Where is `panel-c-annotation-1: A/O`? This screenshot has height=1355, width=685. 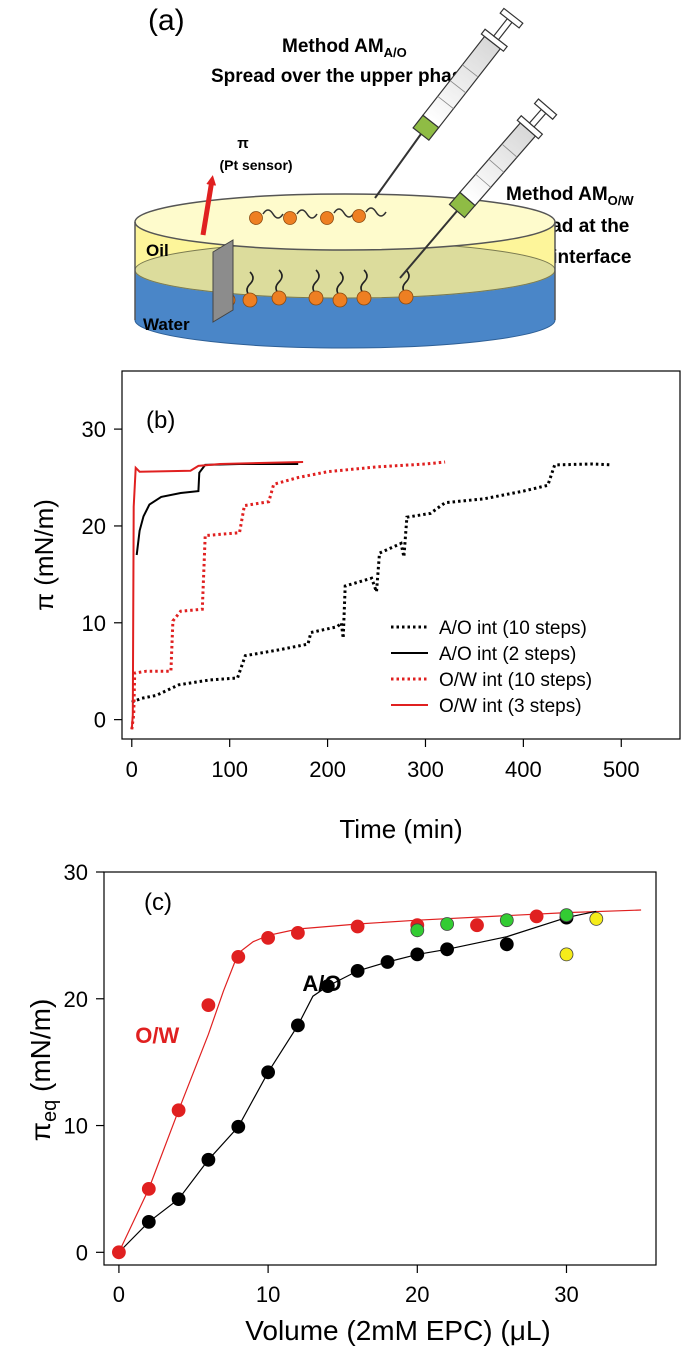 panel-c-annotation-1: A/O is located at coordinates (321, 983).